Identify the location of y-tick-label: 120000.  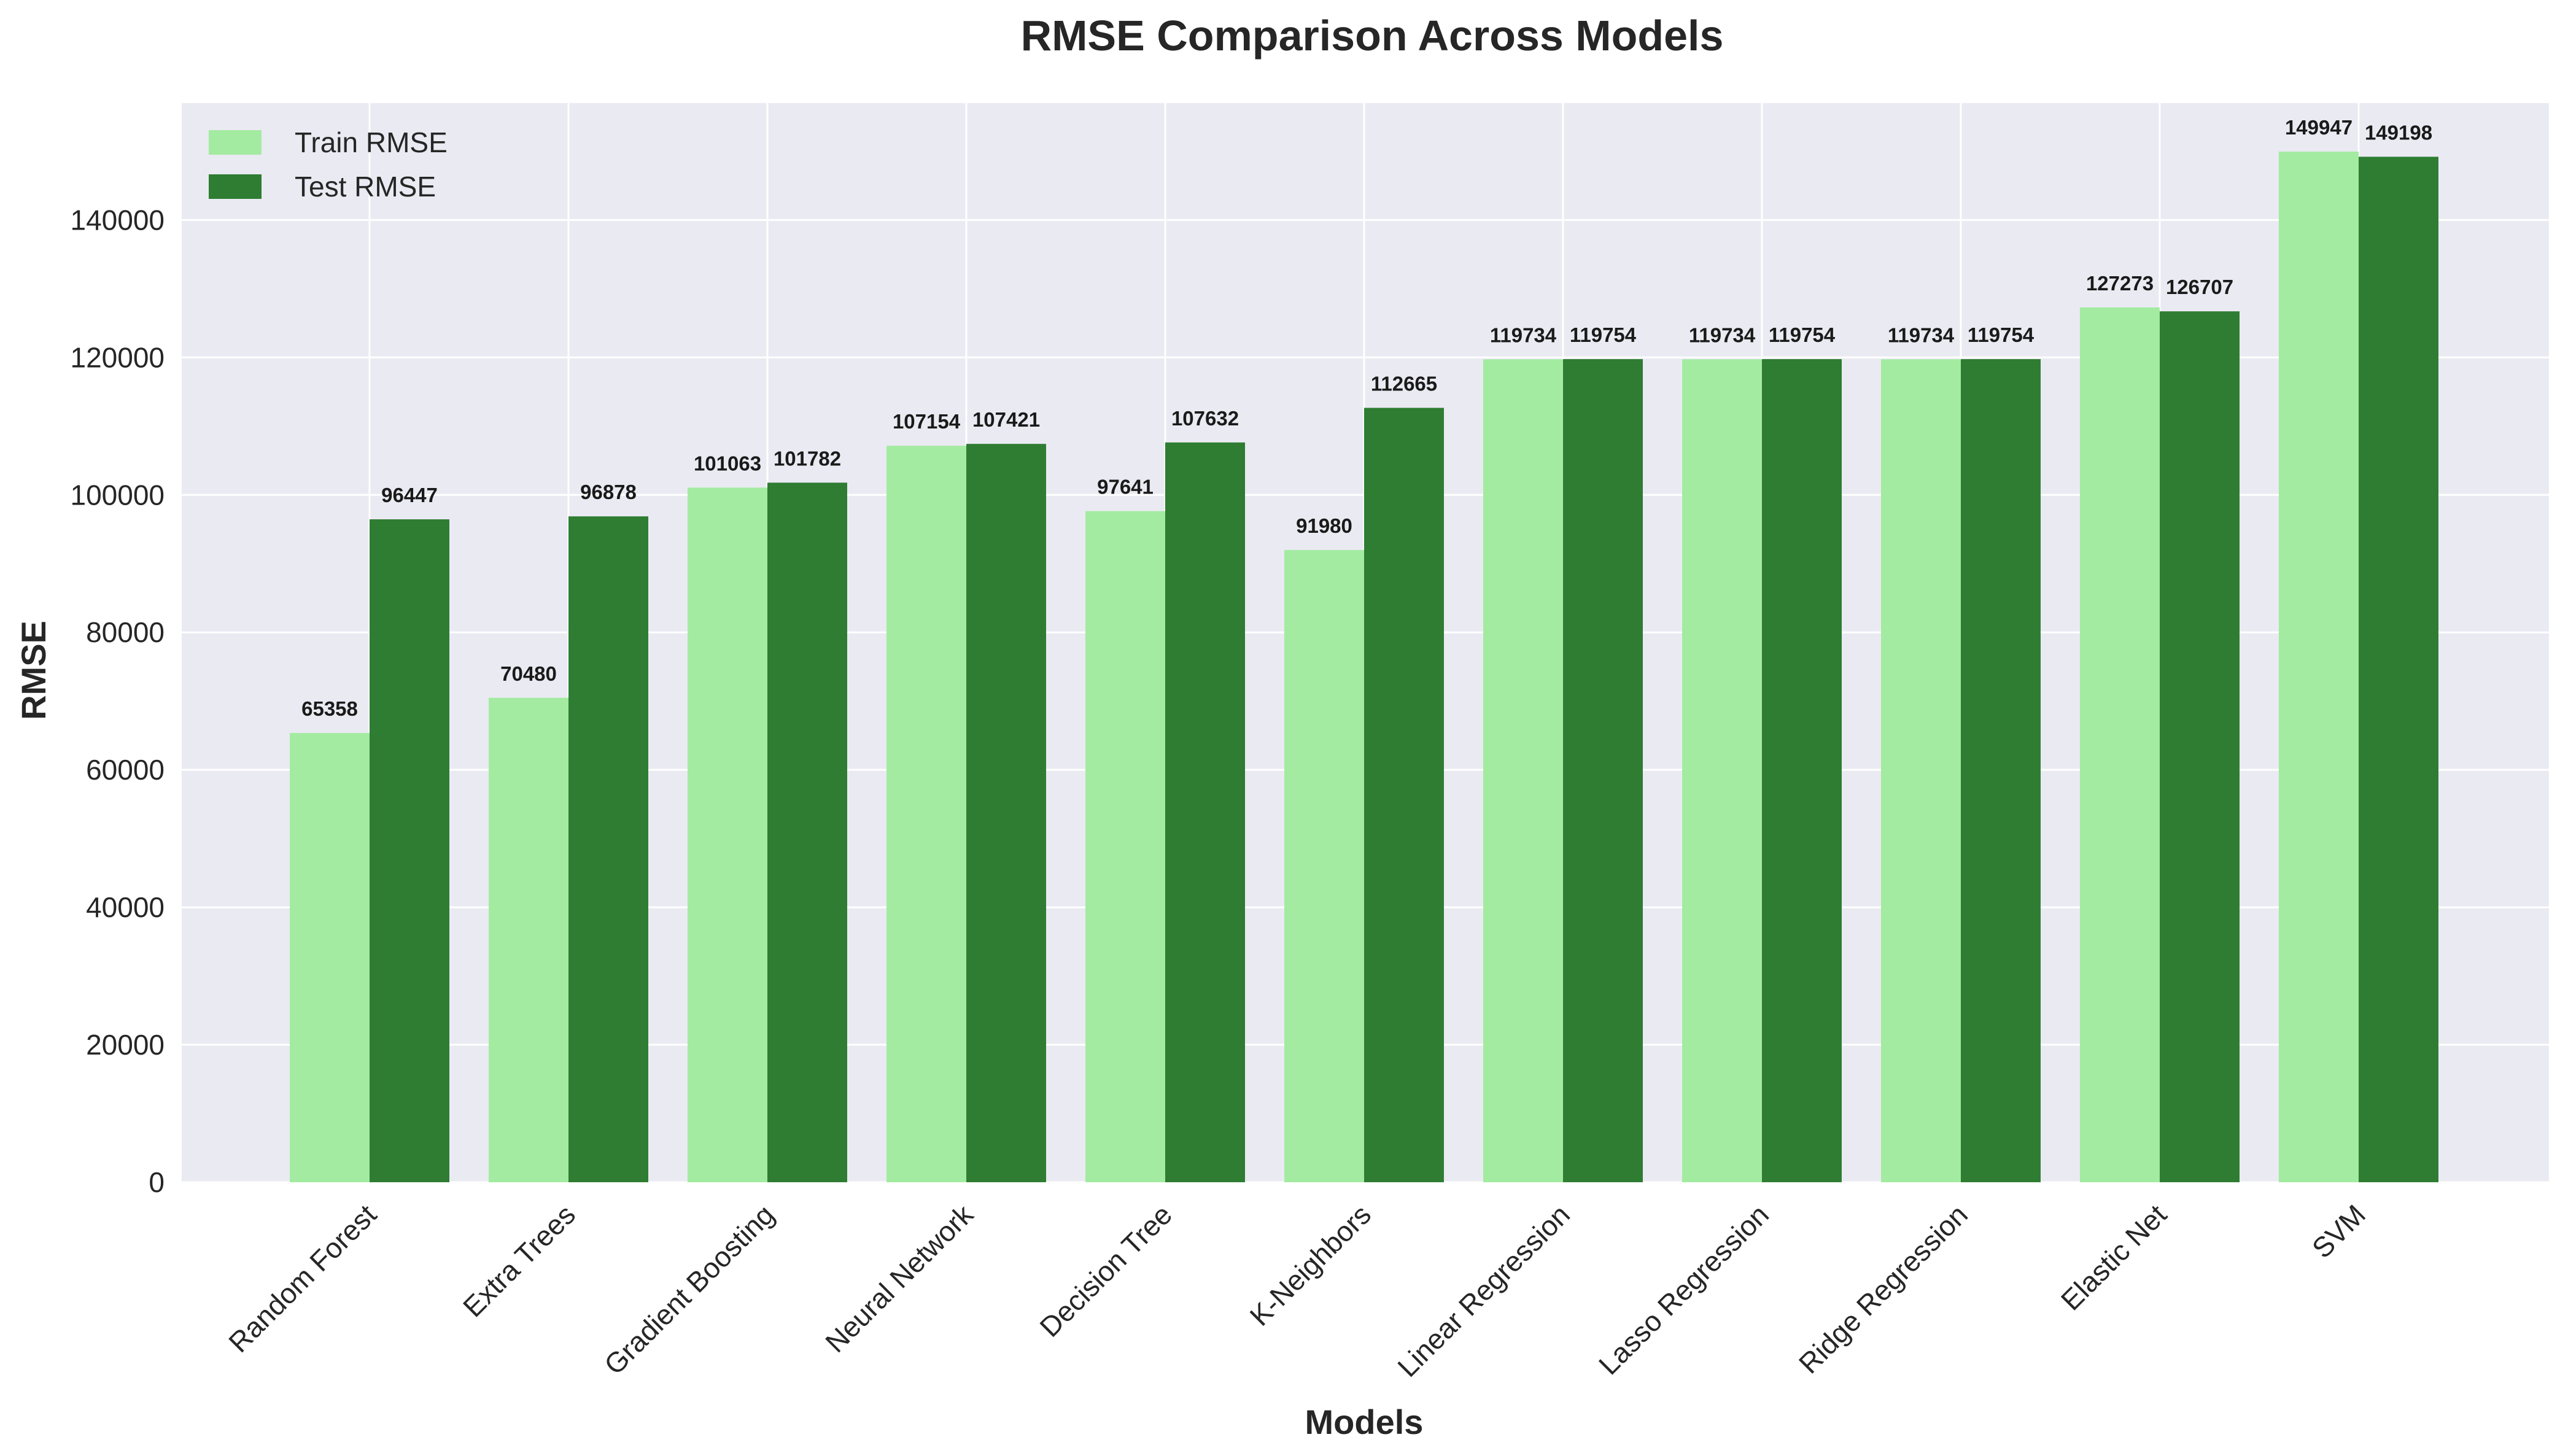
(118, 357).